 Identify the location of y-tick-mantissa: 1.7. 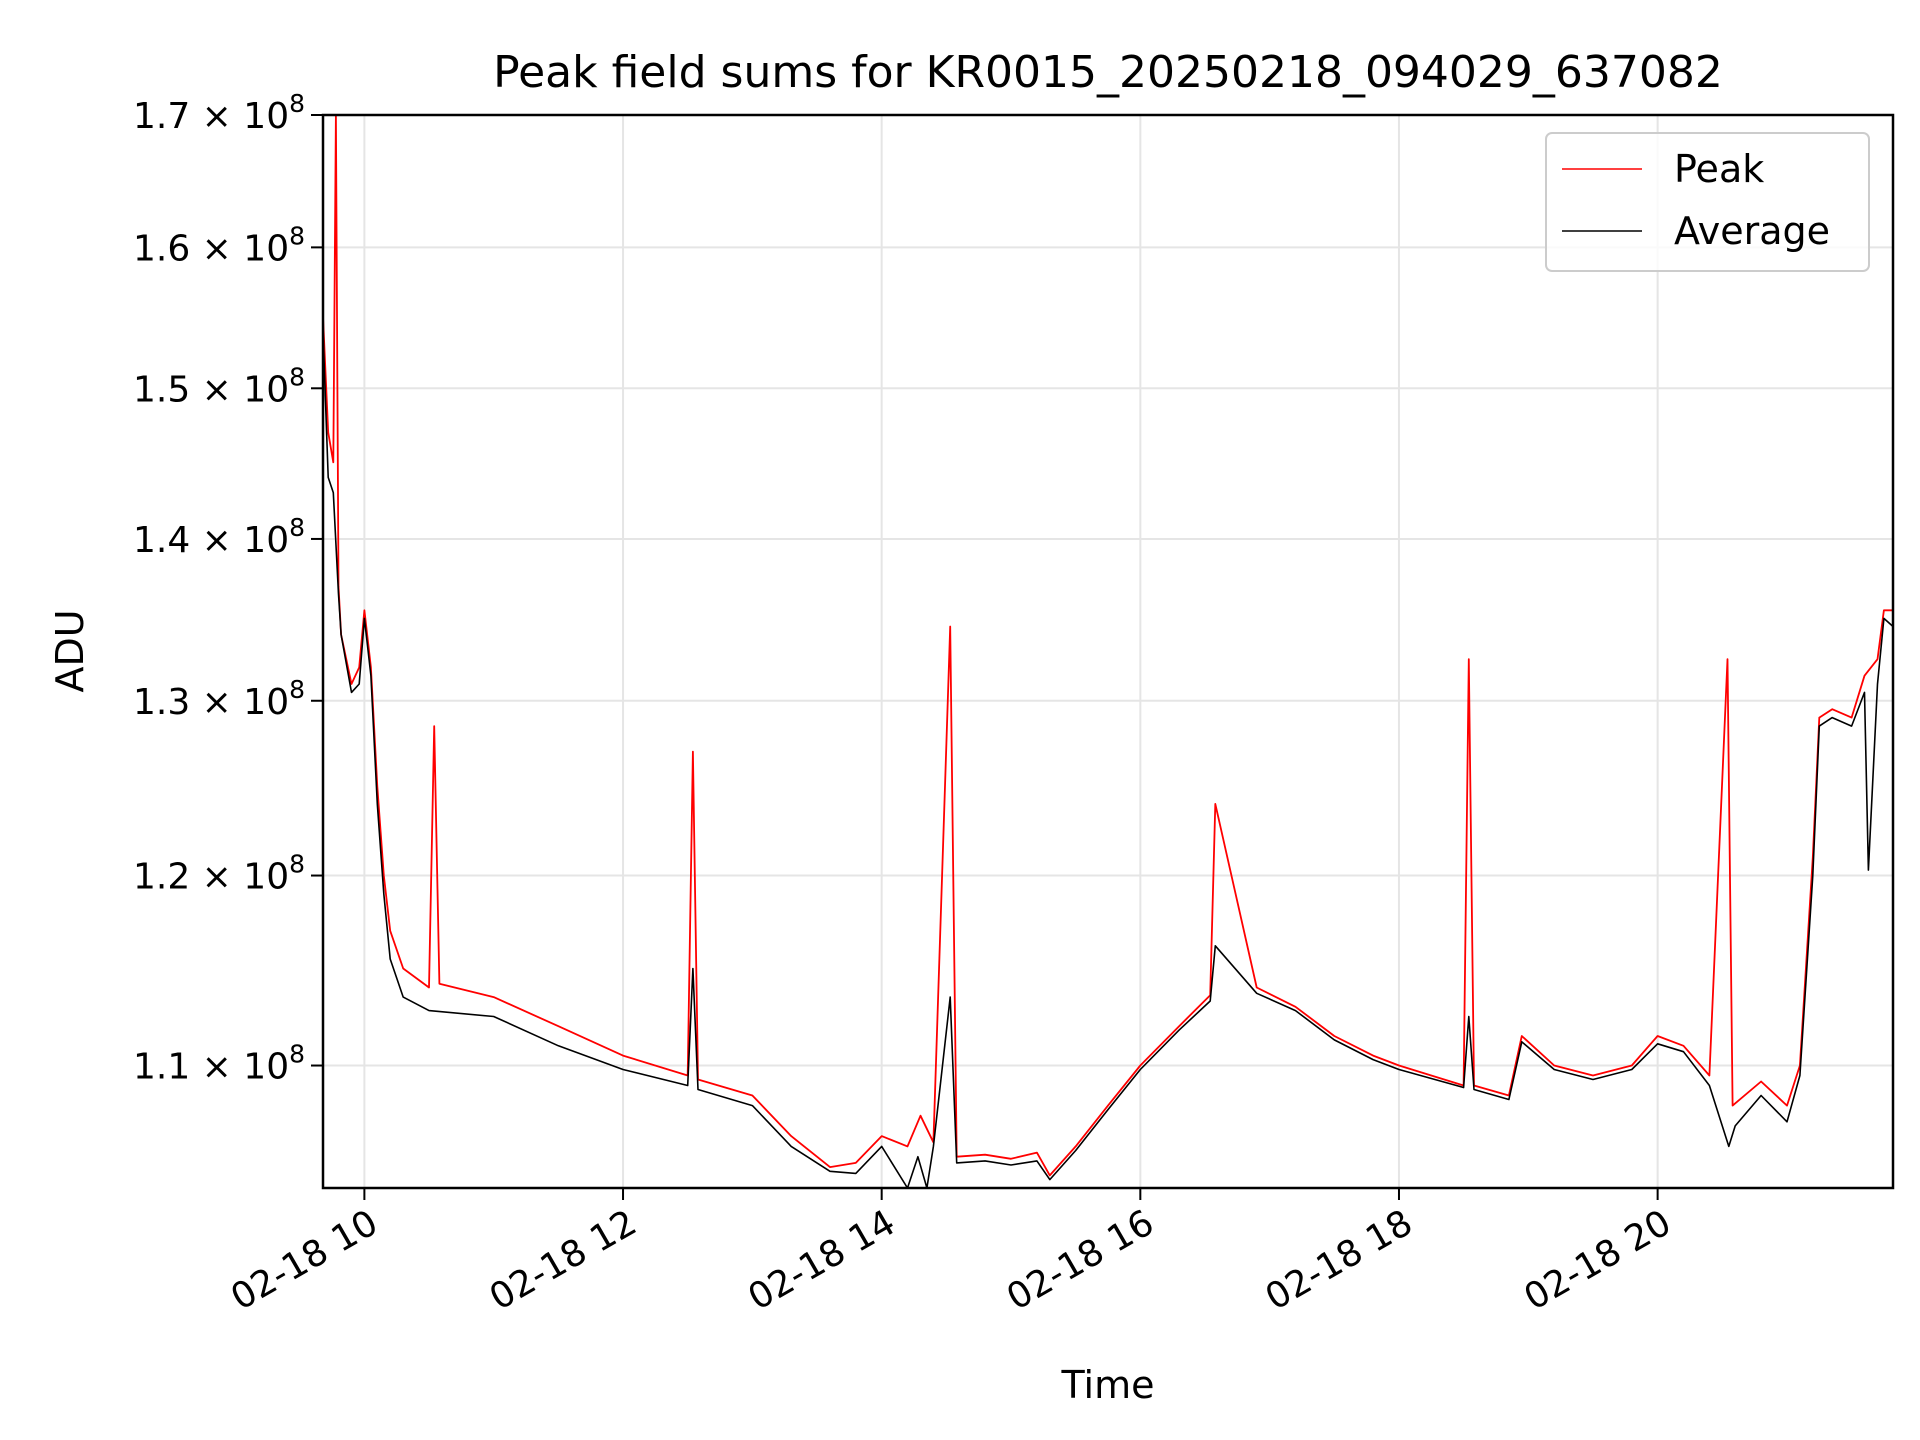
(161, 116).